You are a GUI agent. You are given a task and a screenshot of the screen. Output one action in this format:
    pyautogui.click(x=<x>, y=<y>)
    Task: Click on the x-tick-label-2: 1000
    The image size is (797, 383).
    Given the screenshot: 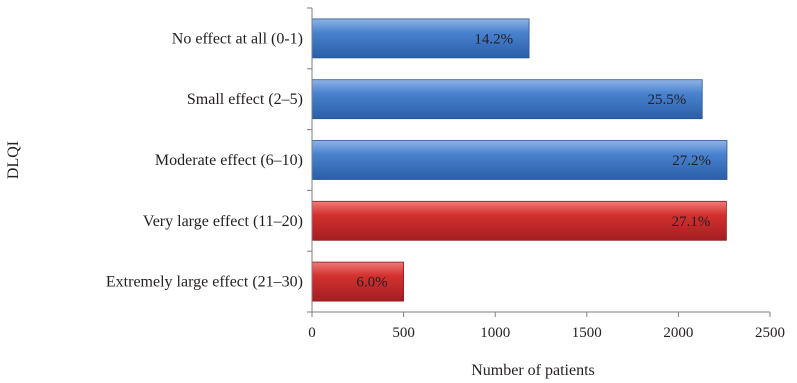 What is the action you would take?
    pyautogui.click(x=495, y=333)
    